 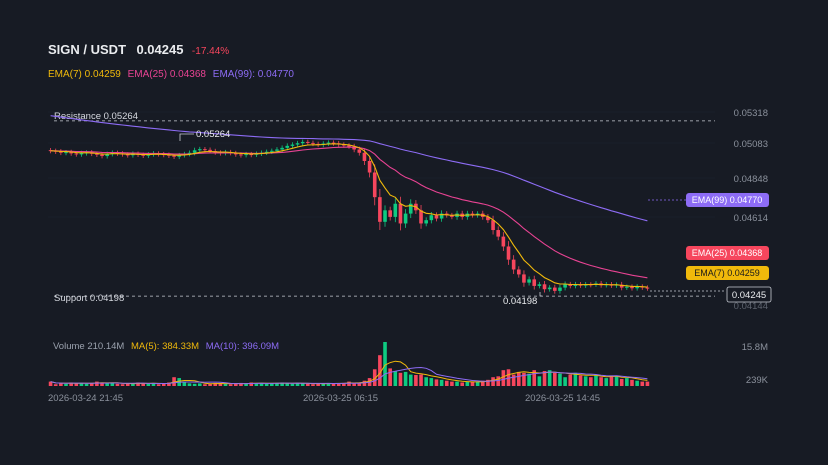 What do you see at coordinates (160, 49) in the screenshot?
I see `last-price: 0.04245` at bounding box center [160, 49].